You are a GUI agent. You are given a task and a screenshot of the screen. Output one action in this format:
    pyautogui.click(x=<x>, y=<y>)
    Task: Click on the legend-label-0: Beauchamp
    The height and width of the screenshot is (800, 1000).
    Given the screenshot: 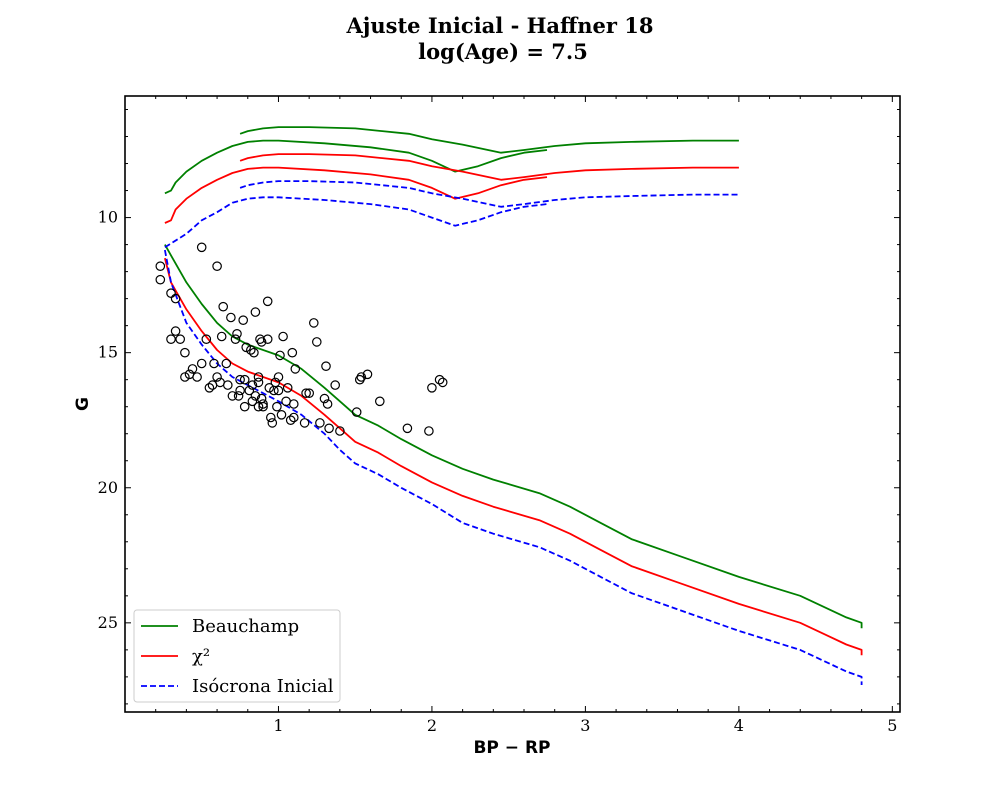 What is the action you would take?
    pyautogui.click(x=245, y=626)
    